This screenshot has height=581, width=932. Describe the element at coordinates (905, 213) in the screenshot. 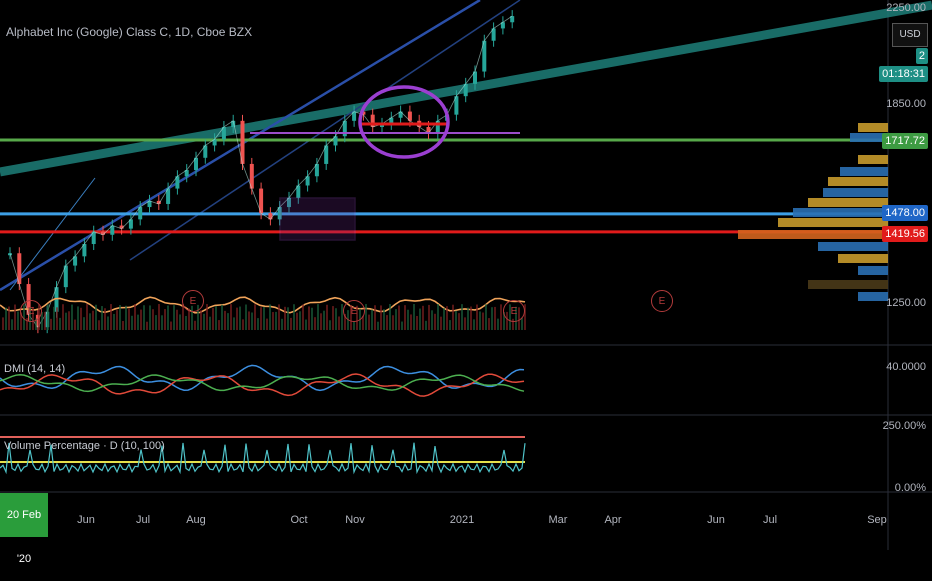

I see `price-tag-blue-level: 1478.00` at that location.